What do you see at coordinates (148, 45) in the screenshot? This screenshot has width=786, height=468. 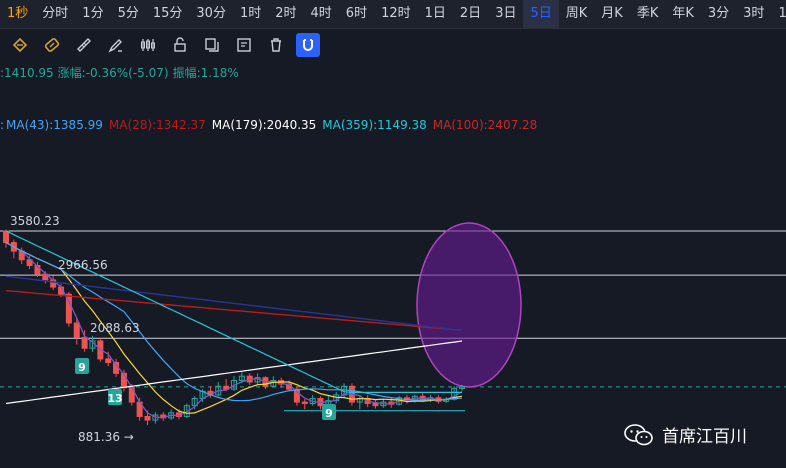 I see `bars-icon` at bounding box center [148, 45].